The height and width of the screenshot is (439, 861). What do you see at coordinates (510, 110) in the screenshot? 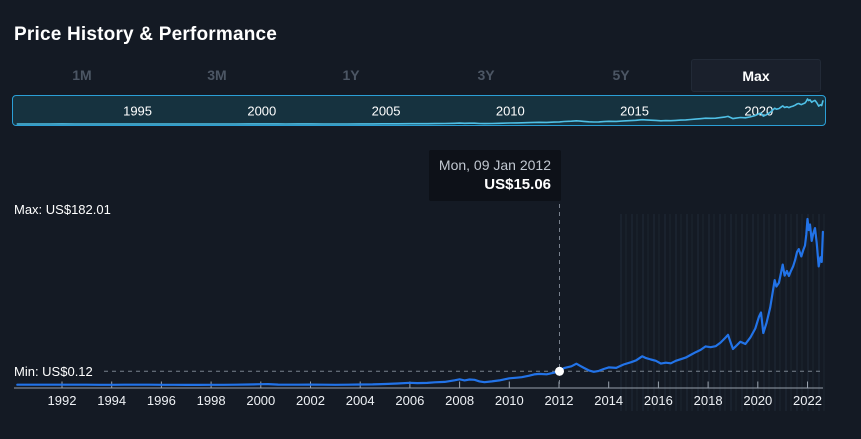
I see `minimap-year-label: 2010` at bounding box center [510, 110].